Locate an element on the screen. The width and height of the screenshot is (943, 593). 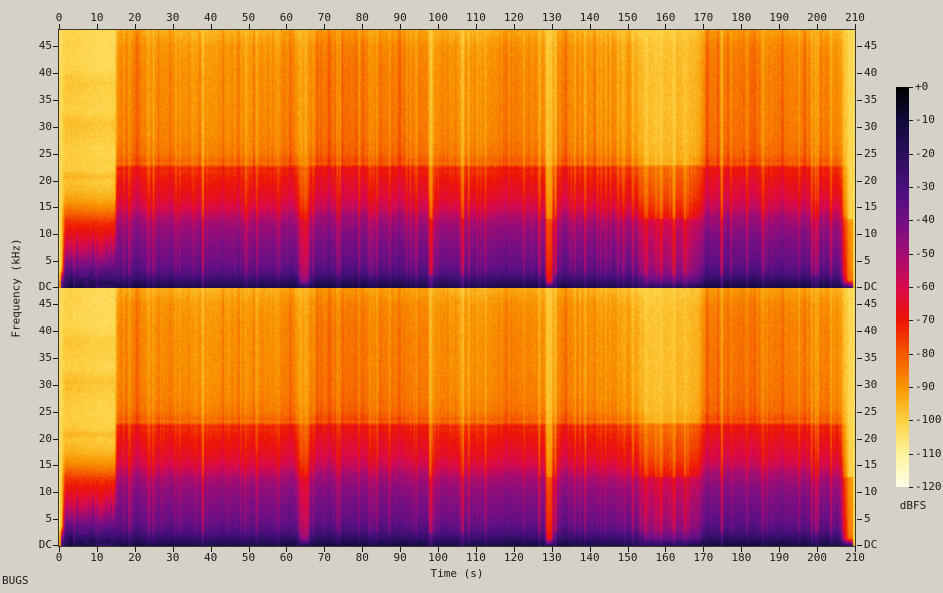
time-tick-label: 140 is located at coordinates (589, 557).